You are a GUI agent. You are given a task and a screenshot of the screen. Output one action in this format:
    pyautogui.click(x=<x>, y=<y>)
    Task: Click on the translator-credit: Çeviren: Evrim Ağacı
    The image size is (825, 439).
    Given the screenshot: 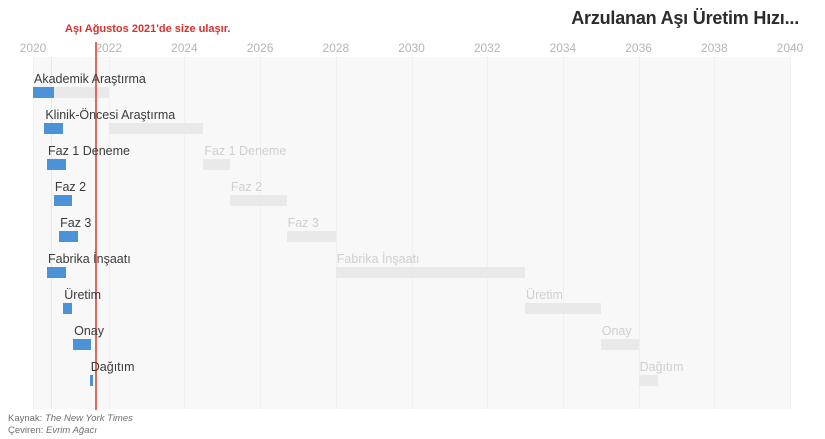 What is the action you would take?
    pyautogui.click(x=70, y=431)
    